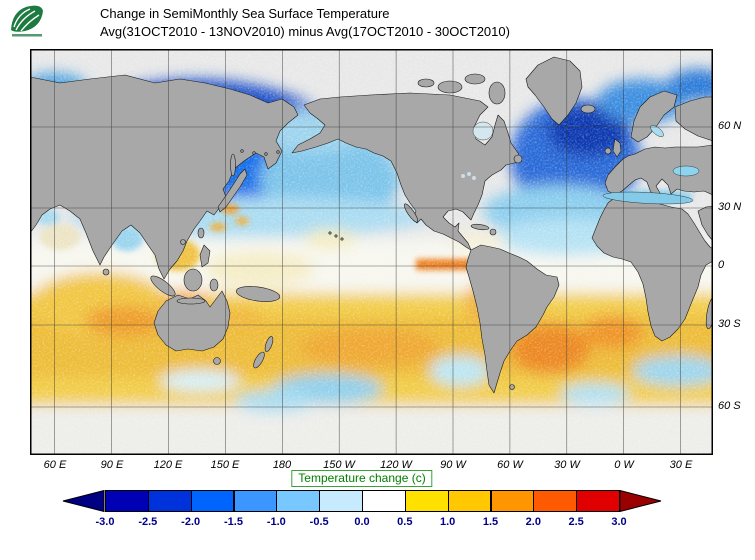  Describe the element at coordinates (396, 465) in the screenshot. I see `lon-tick-label: 120 W` at that location.